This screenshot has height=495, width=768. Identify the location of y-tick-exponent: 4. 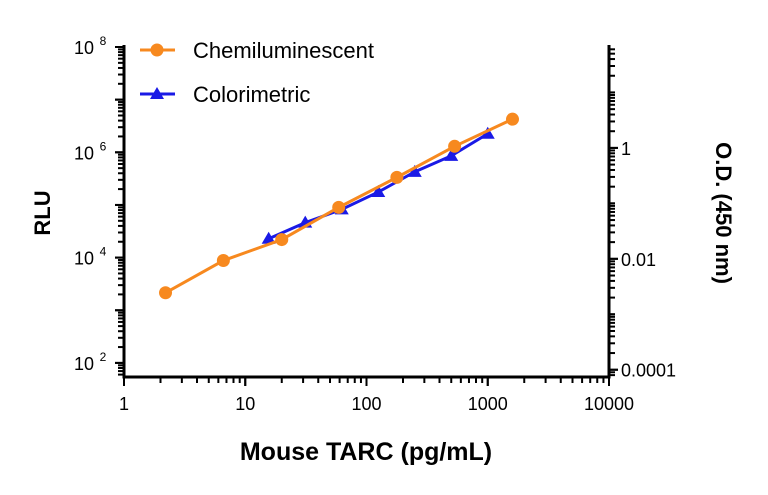
(103, 252).